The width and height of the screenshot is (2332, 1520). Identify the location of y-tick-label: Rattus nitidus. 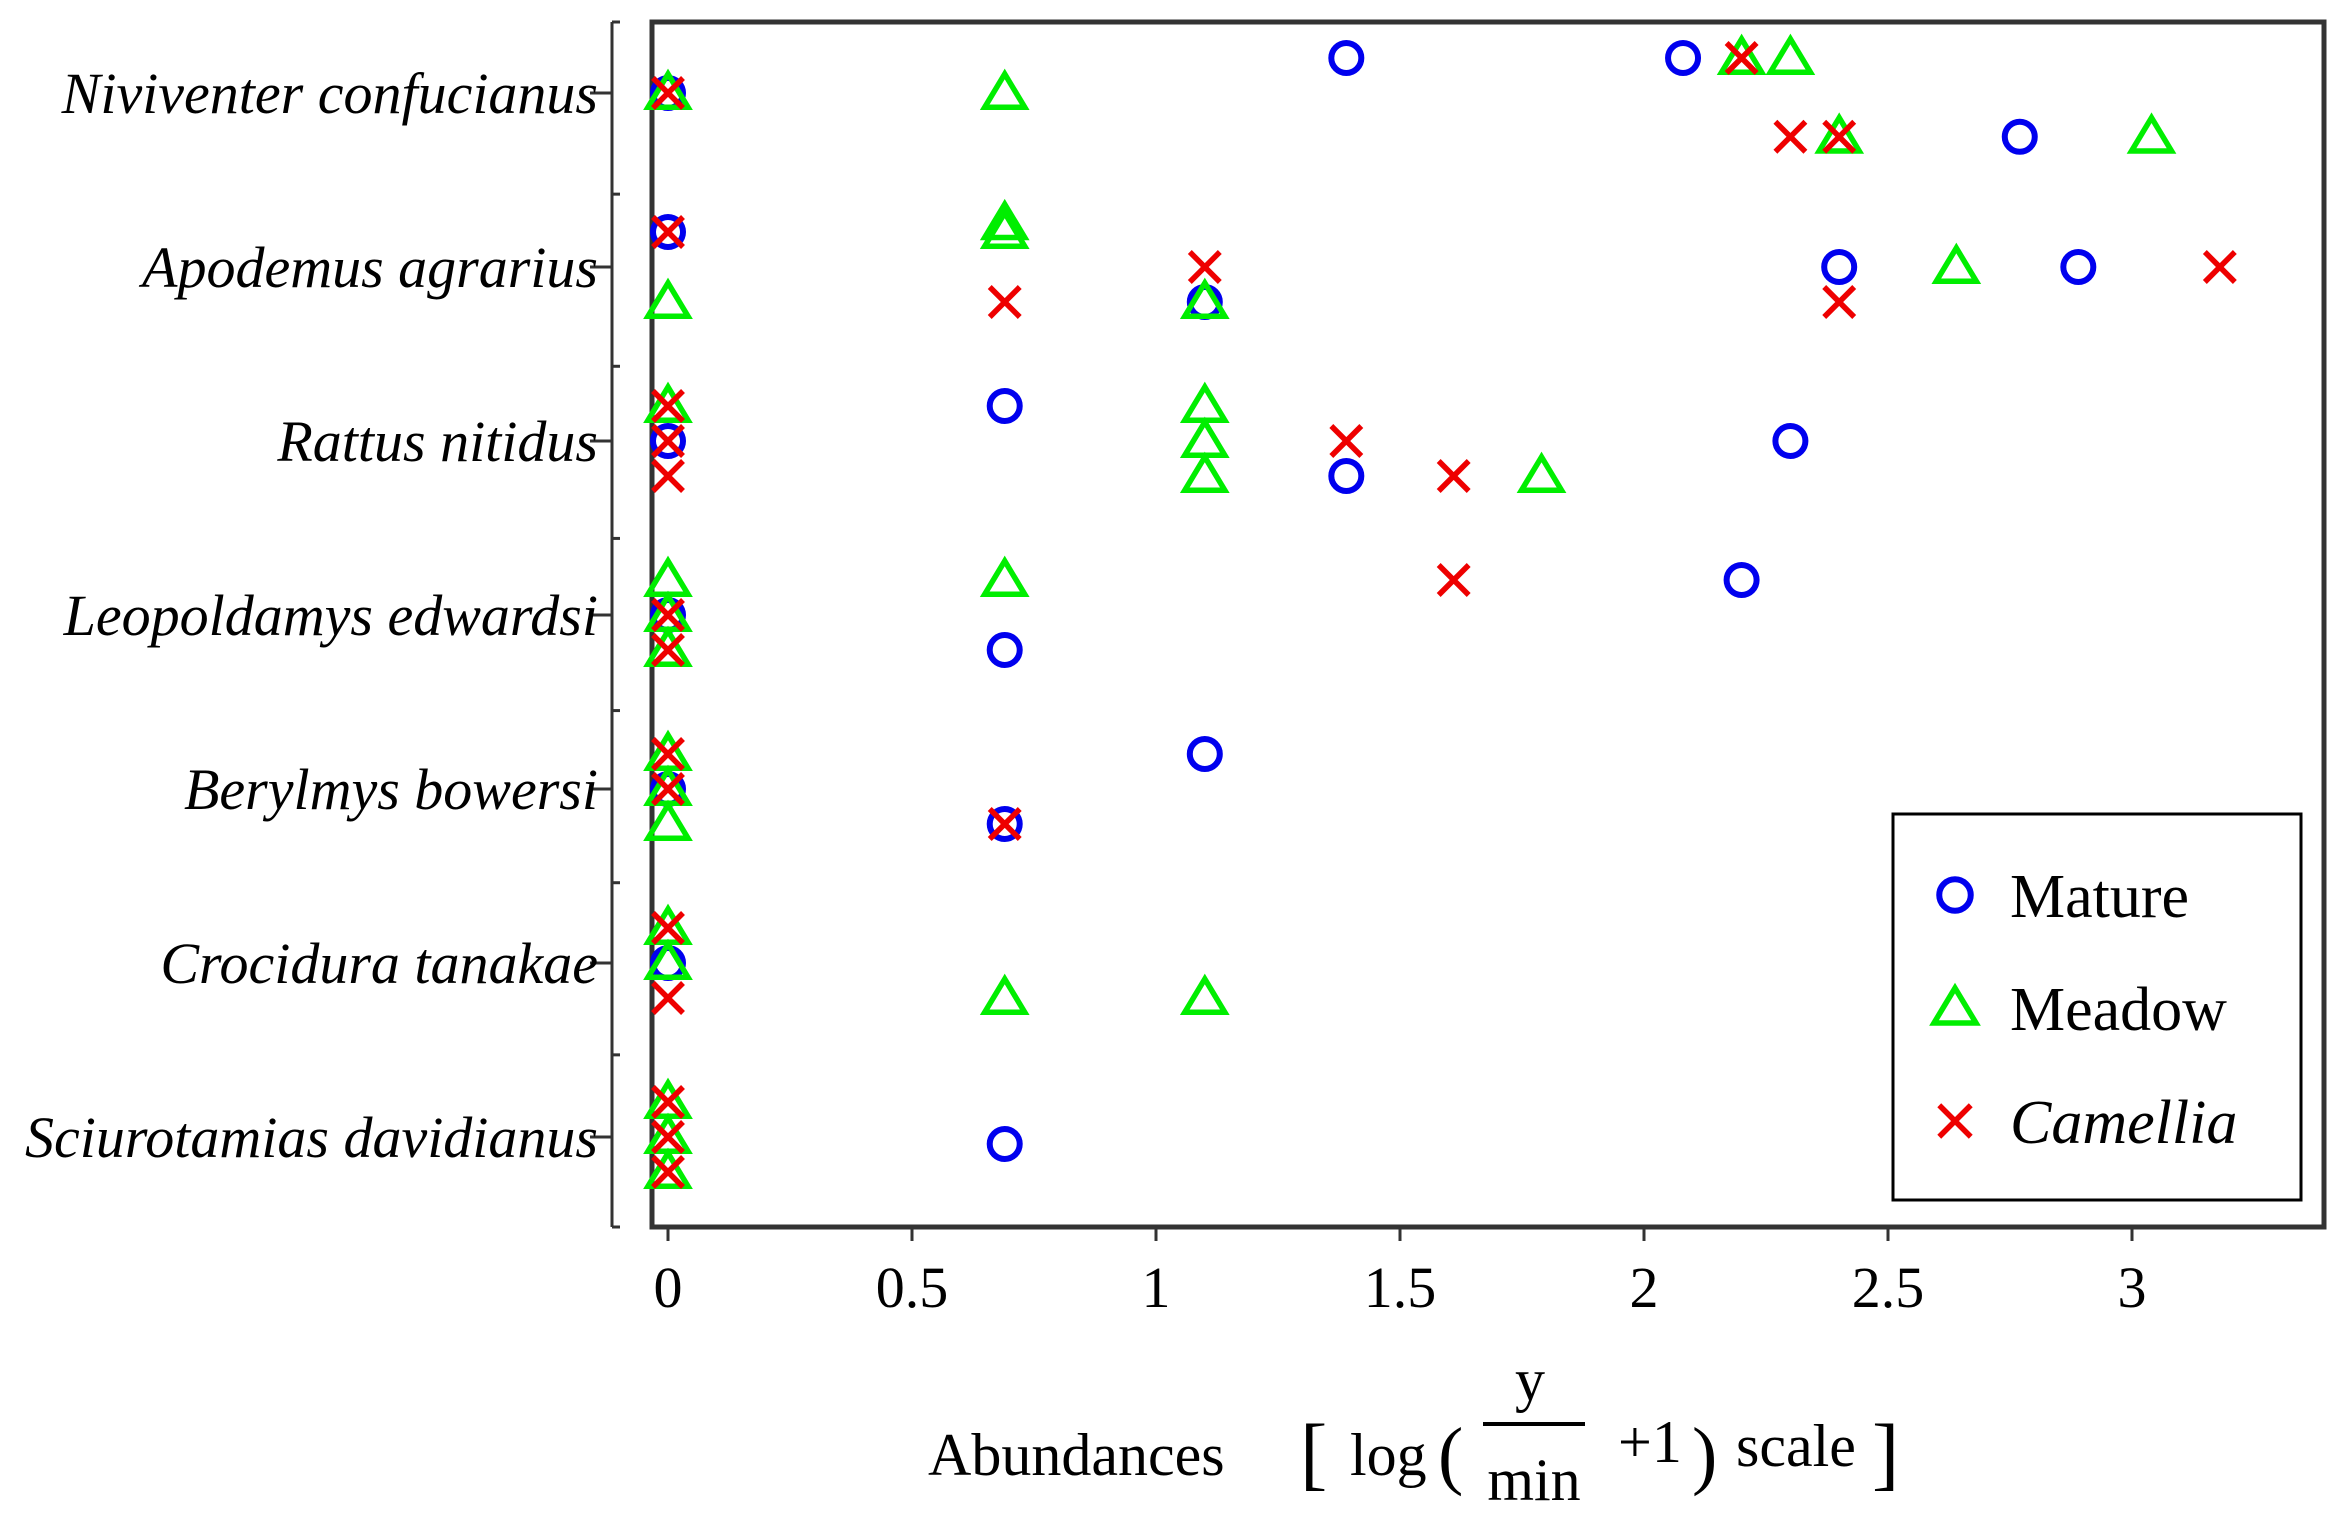
(437, 441).